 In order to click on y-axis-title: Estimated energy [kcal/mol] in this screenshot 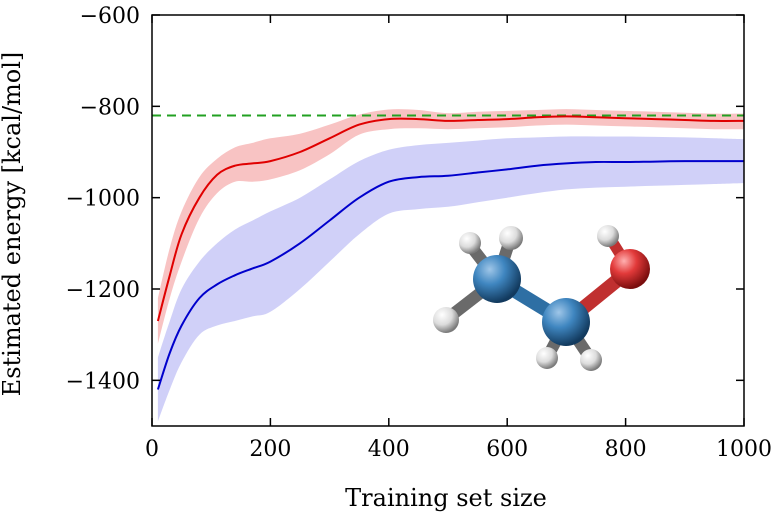, I will do `click(13, 224)`.